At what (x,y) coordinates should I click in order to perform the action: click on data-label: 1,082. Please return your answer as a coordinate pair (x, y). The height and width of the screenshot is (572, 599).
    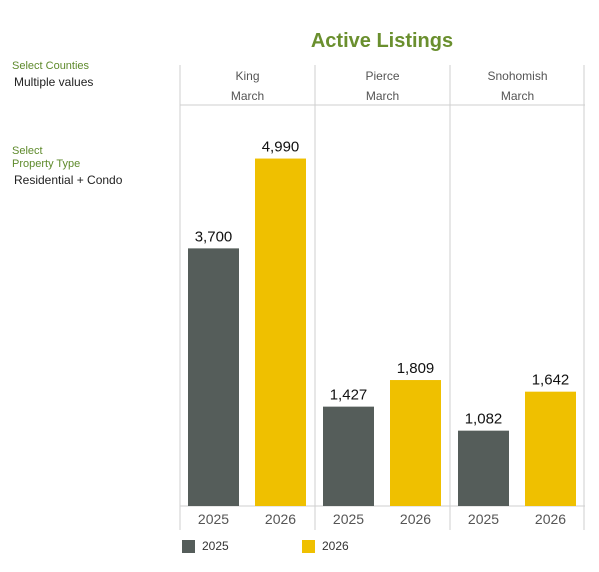
    Looking at the image, I should click on (484, 419).